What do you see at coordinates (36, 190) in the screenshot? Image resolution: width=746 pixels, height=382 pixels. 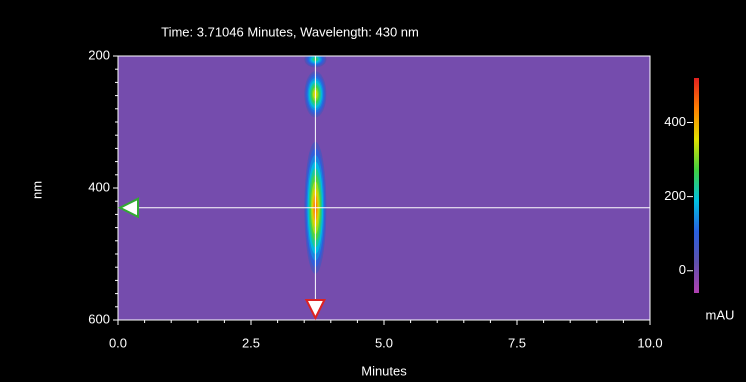 I see `y-axis-label: nm` at bounding box center [36, 190].